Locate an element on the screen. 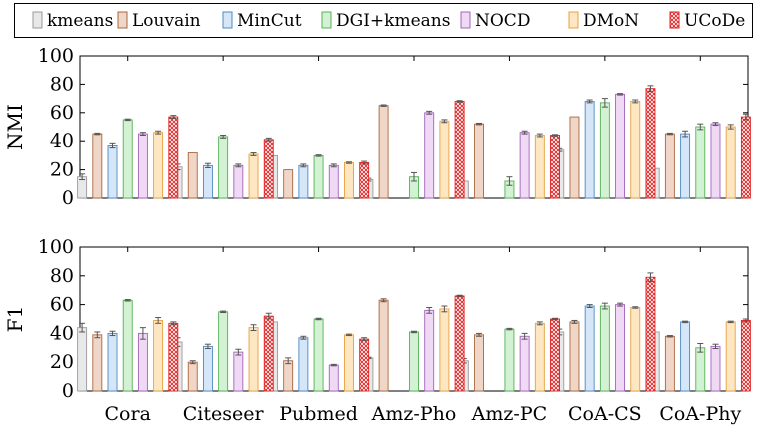 The image size is (757, 429). legend-label-ucode: UCoDe is located at coordinates (714, 21).